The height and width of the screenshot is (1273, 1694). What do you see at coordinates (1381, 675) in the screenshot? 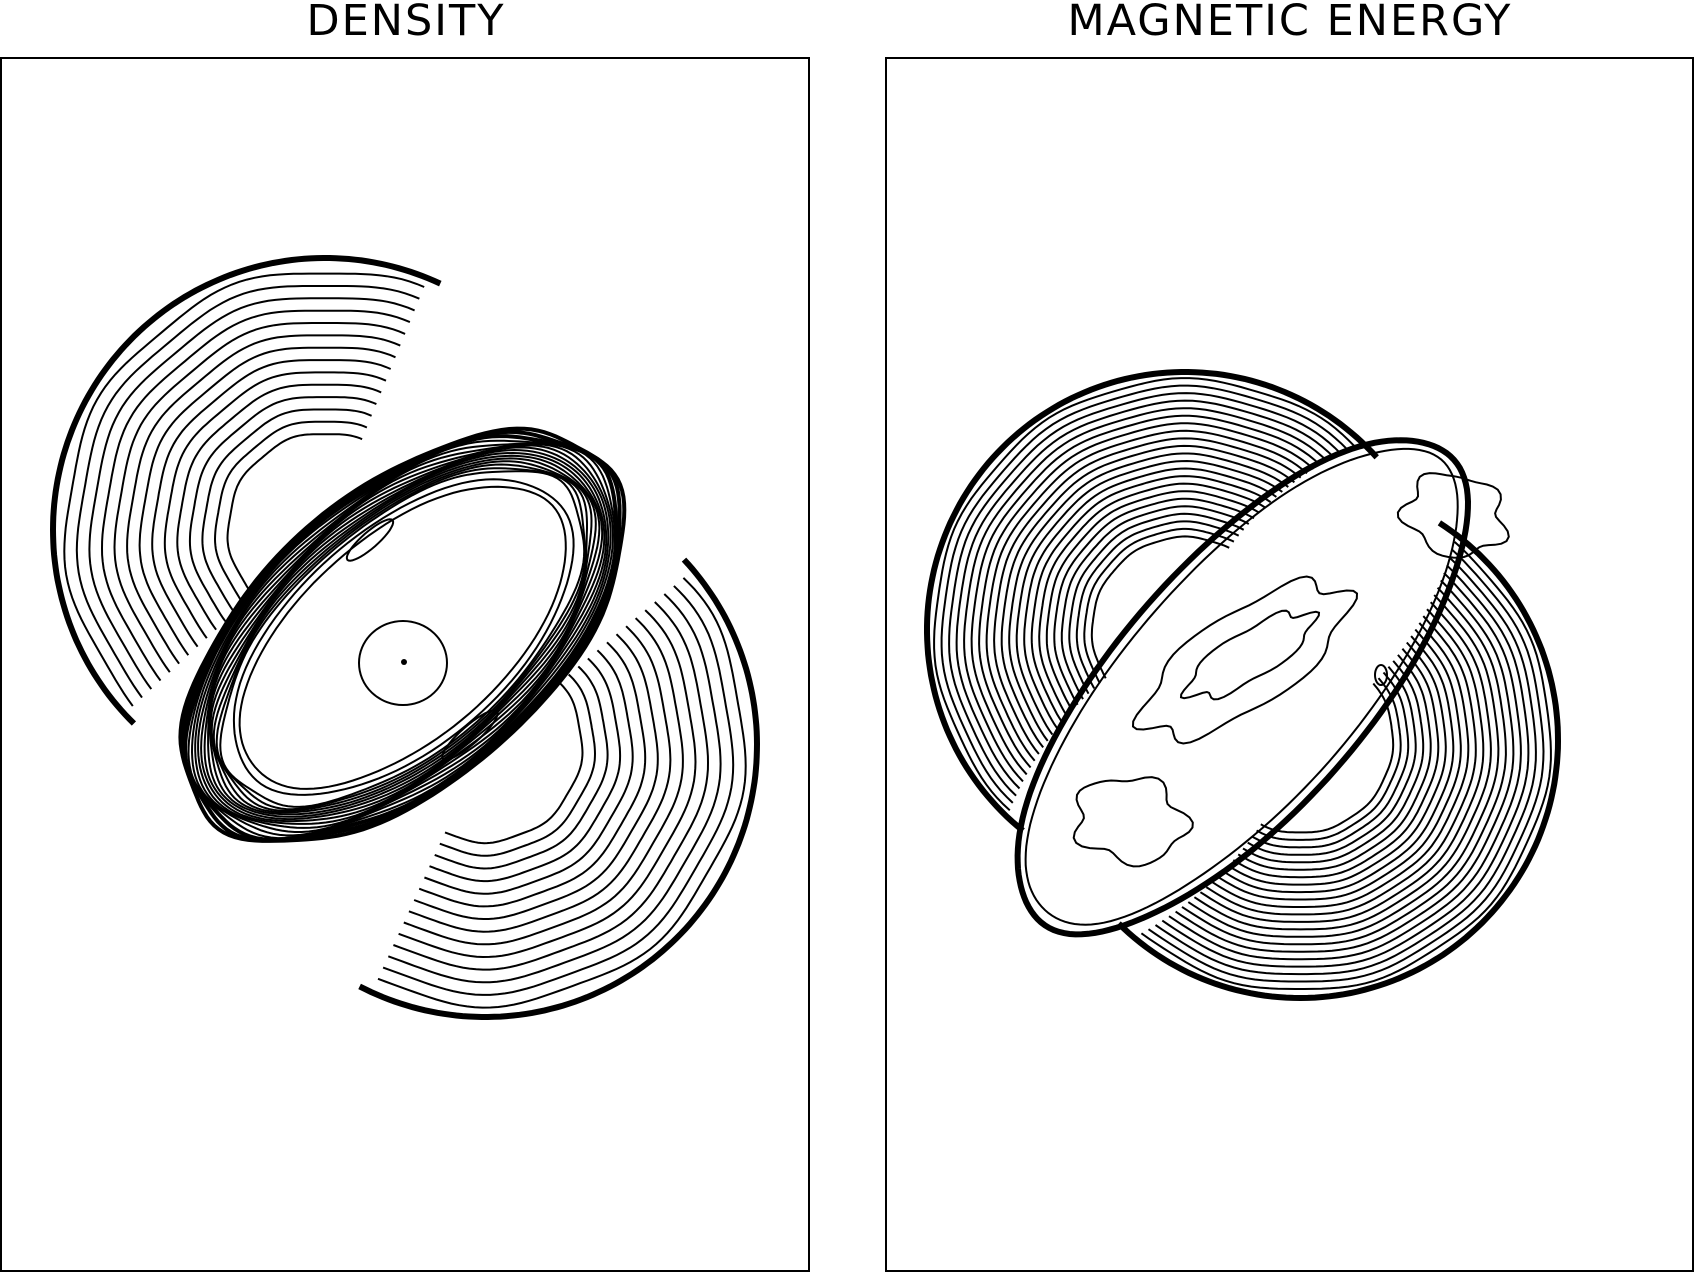
I see `magnetic-small-contour` at bounding box center [1381, 675].